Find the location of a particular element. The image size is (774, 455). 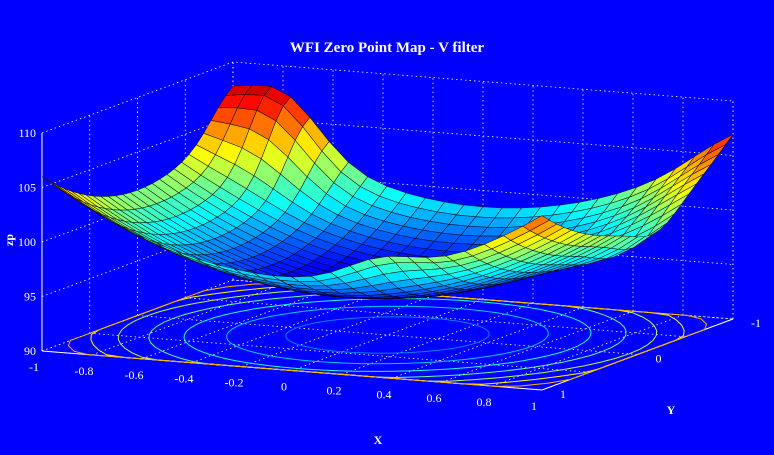

surface-patch is located at coordinates (536, 223).